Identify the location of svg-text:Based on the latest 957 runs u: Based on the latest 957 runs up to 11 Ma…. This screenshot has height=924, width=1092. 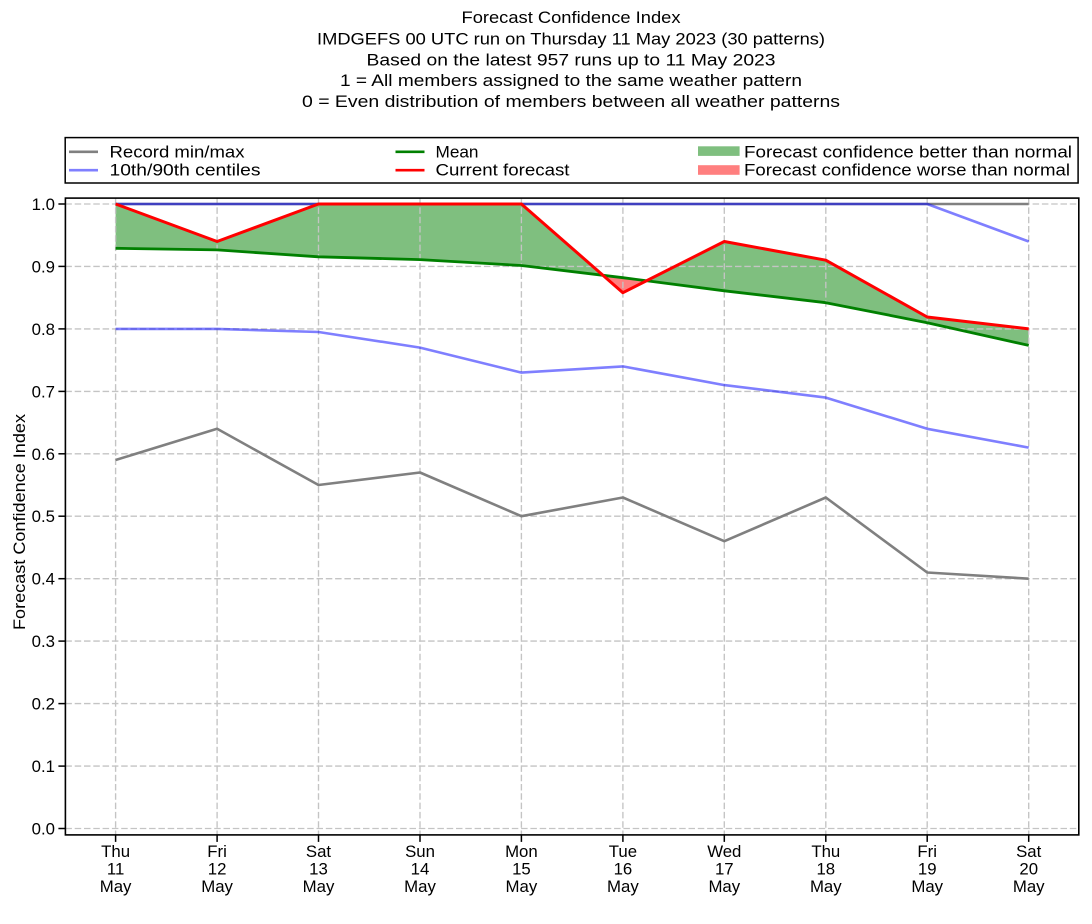
(571, 60).